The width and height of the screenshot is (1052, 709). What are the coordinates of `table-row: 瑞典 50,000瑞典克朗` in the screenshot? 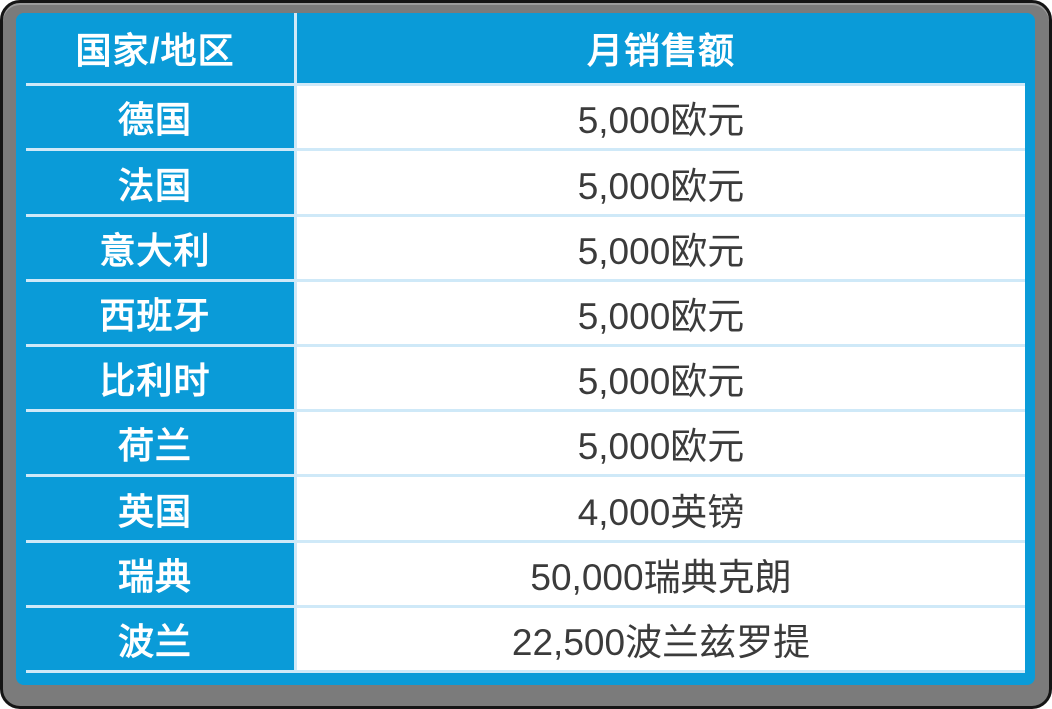 It's located at (520, 573).